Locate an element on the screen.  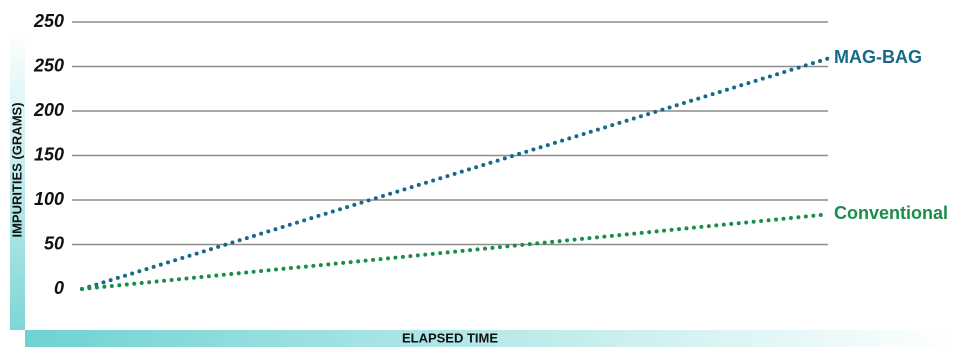
y-tick-label: 200 is located at coordinates (48, 110).